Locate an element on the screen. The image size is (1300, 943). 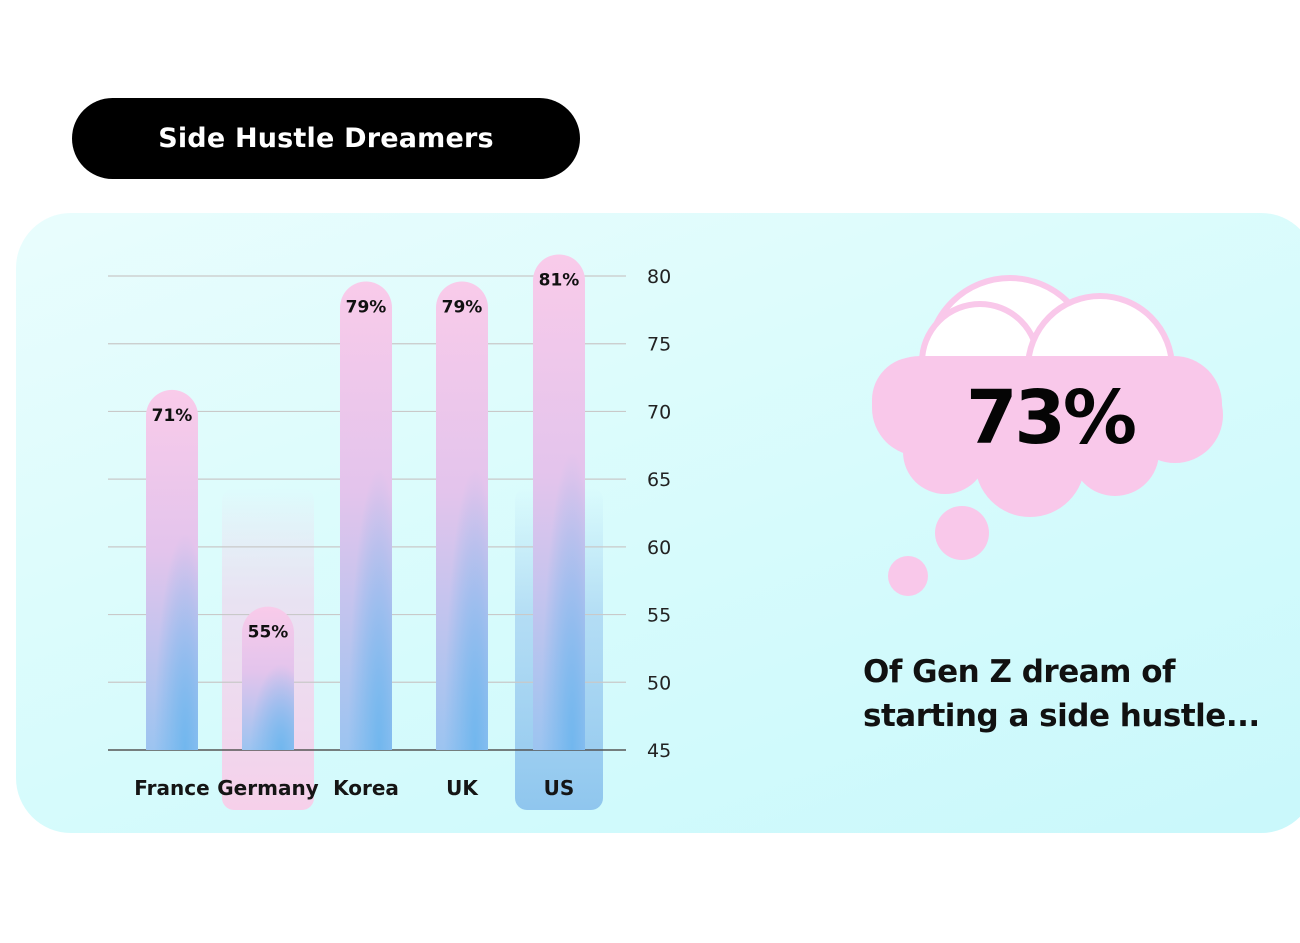
y-tick-label: 65 is located at coordinates (659, 480).